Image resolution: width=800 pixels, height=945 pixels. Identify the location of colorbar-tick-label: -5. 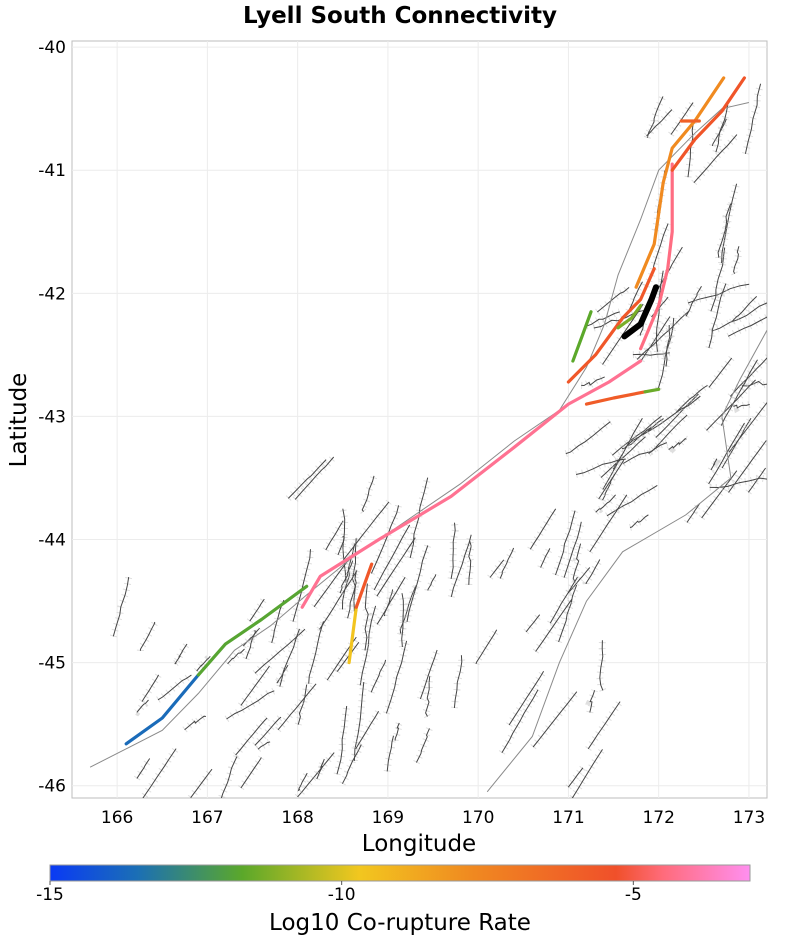
(633, 895).